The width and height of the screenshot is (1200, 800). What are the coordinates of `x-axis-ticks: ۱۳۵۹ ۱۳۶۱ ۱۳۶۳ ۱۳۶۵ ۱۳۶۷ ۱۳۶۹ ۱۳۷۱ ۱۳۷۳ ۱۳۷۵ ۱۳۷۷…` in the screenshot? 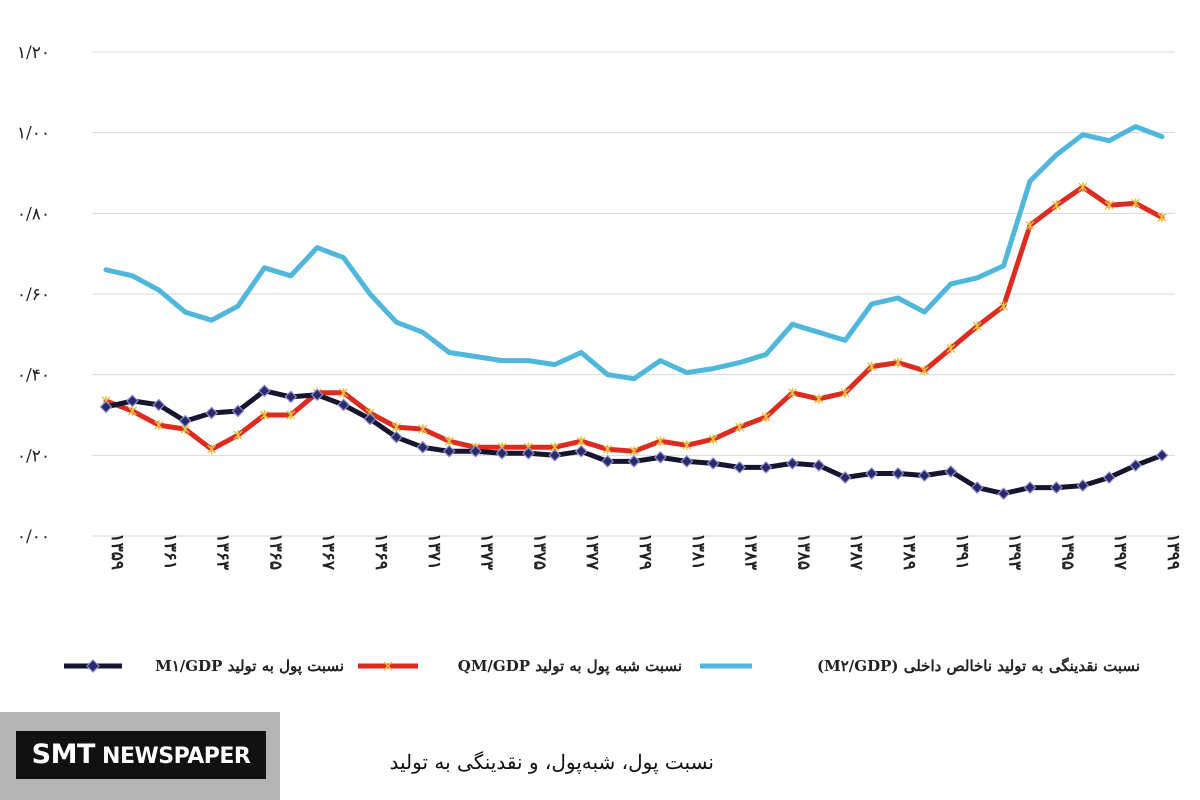 It's located at (645, 551).